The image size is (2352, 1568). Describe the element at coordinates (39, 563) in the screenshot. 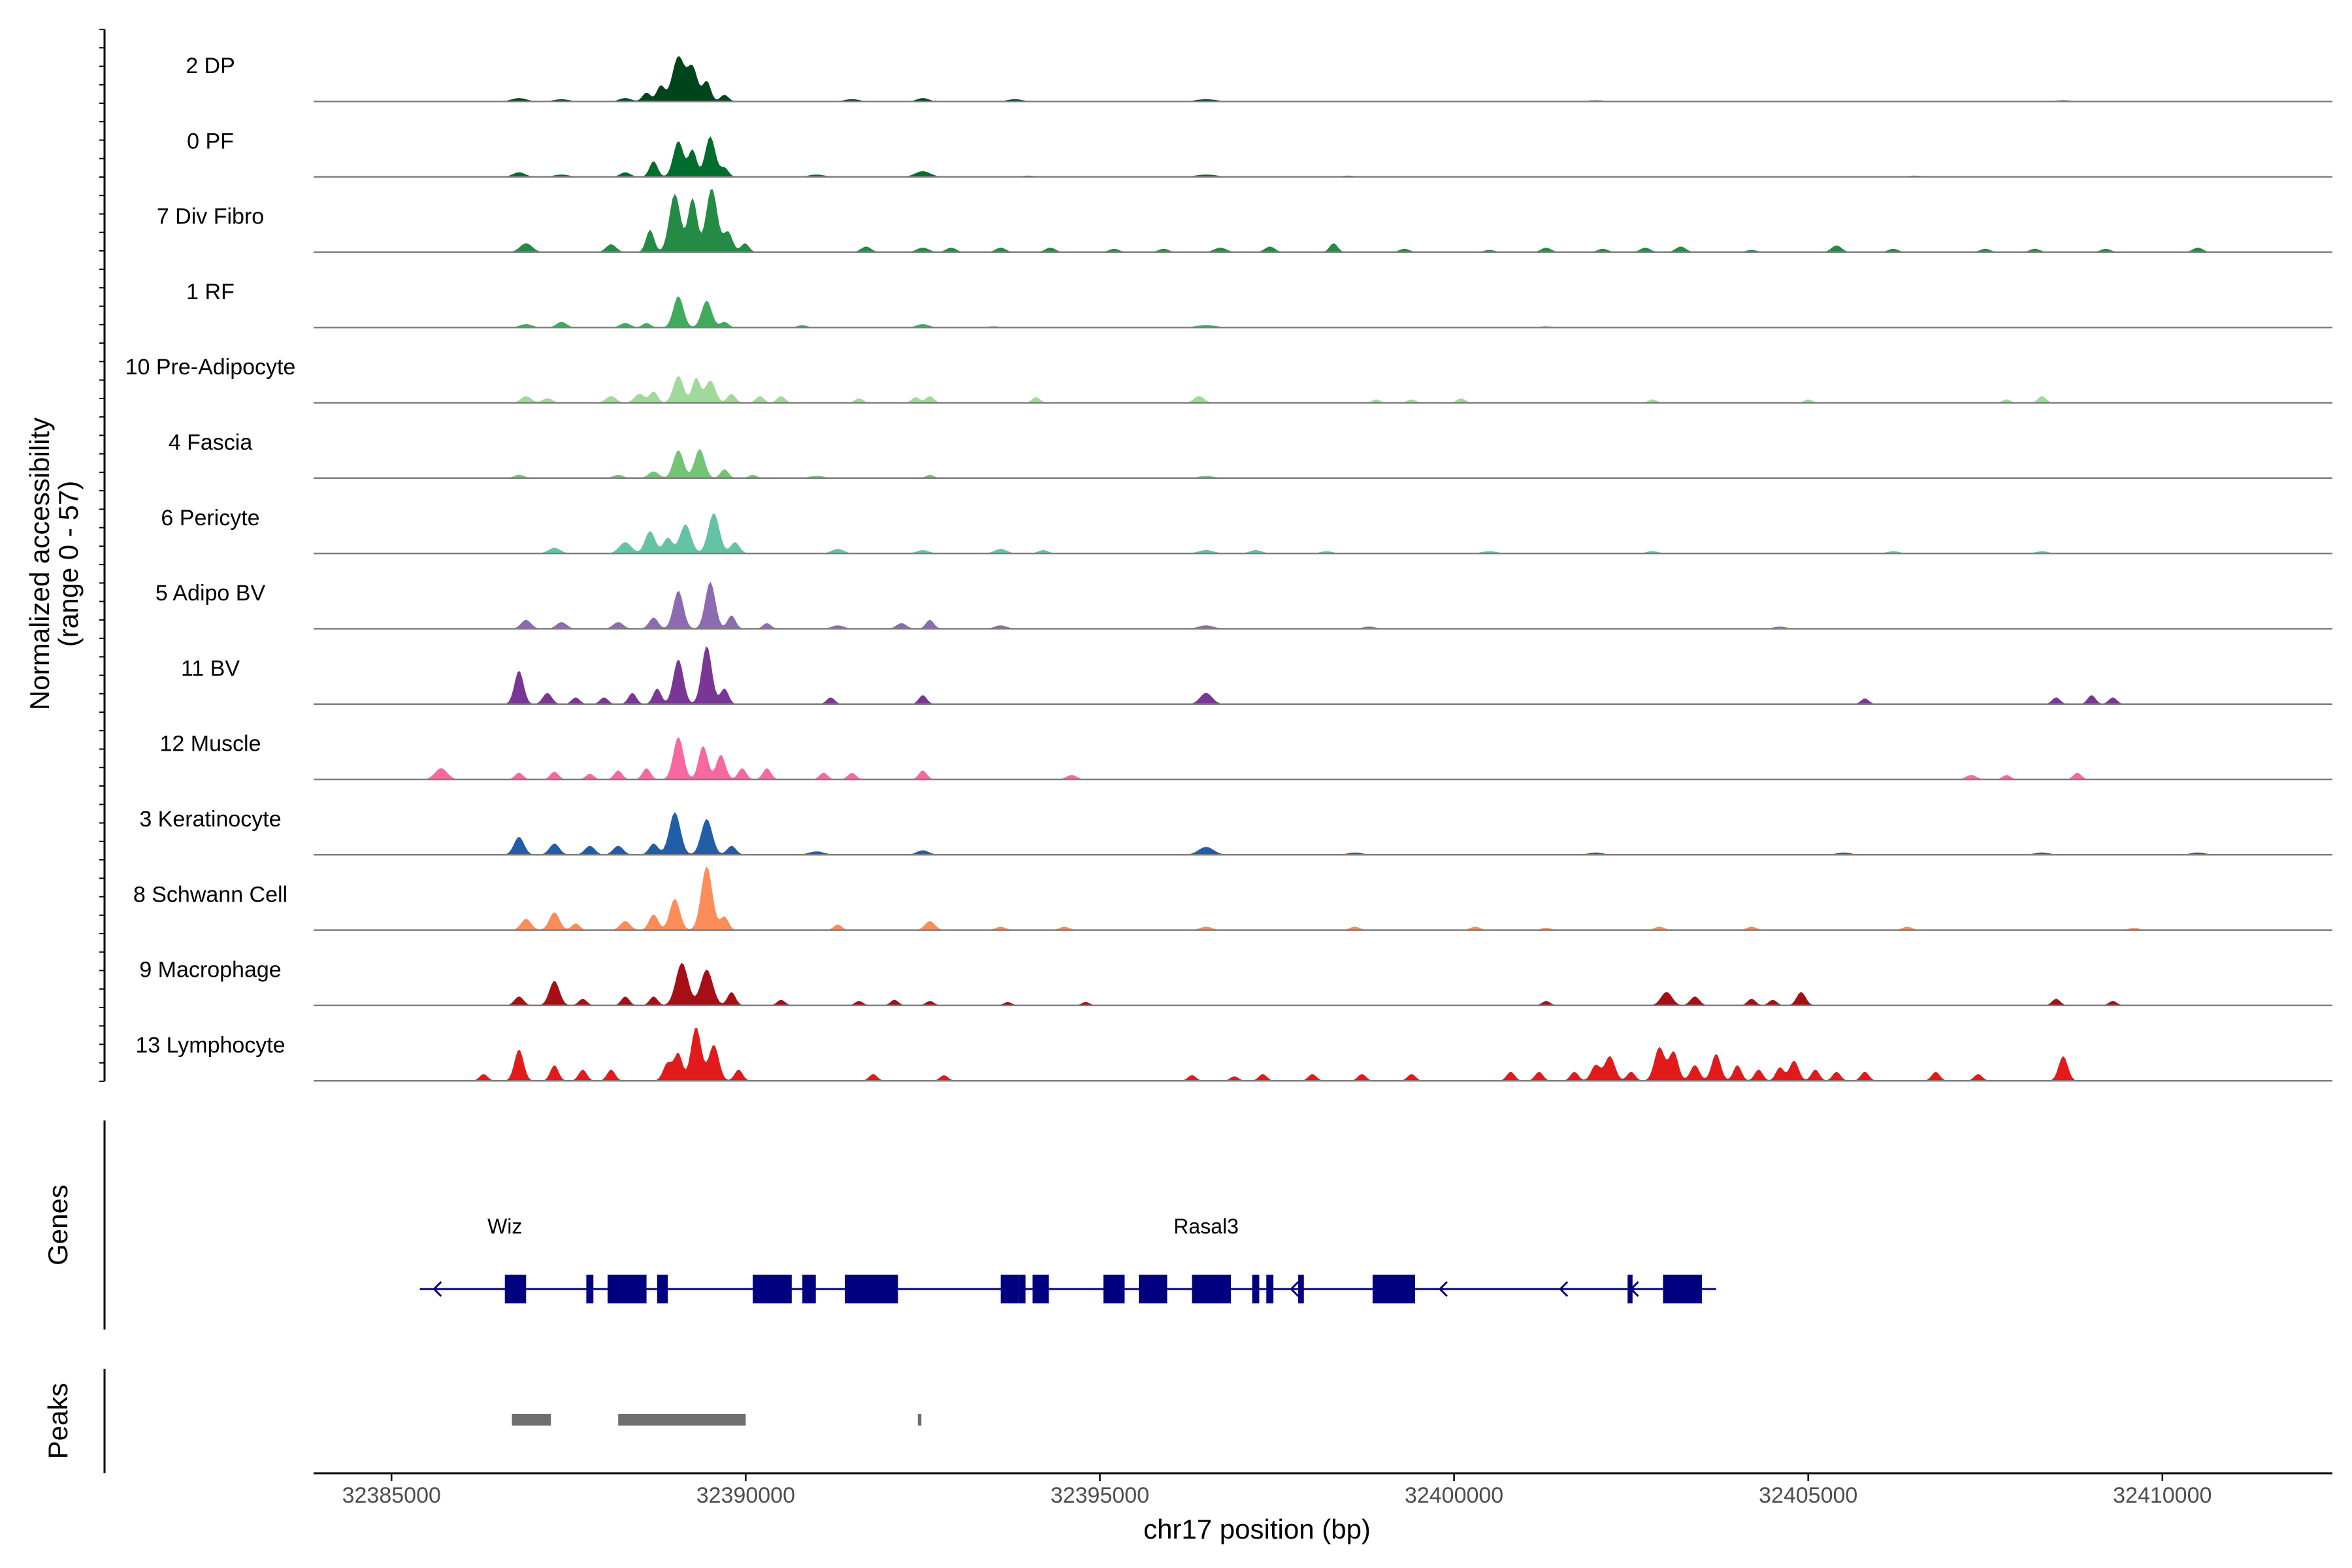

I see `y-axis-label: Normalized accessibility` at that location.